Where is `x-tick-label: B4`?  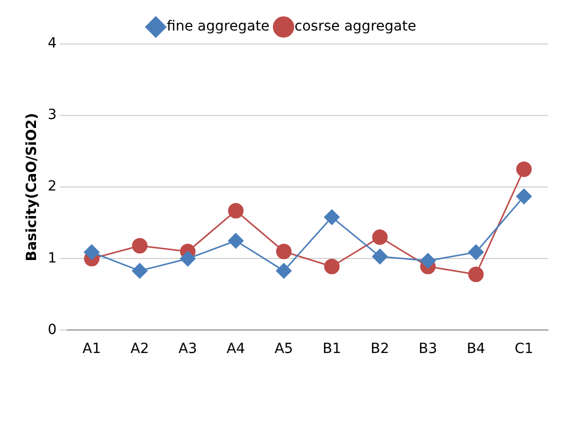 x-tick-label: B4 is located at coordinates (476, 349).